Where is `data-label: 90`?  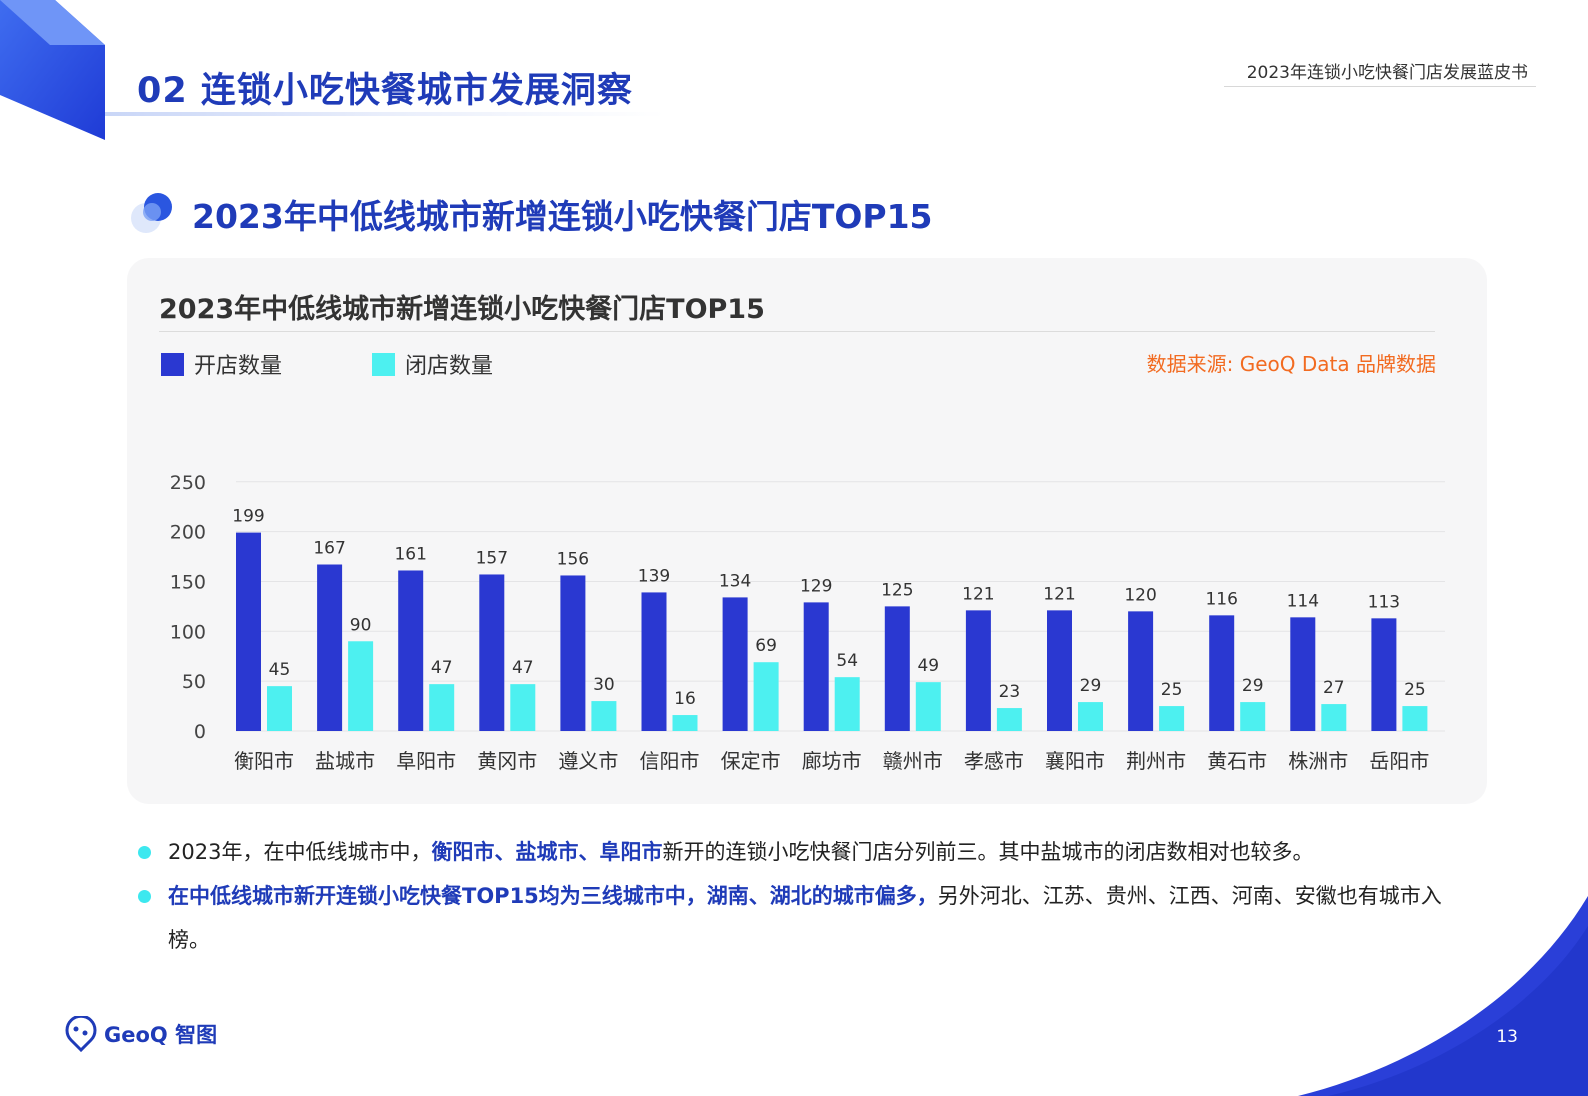
data-label: 90 is located at coordinates (361, 625).